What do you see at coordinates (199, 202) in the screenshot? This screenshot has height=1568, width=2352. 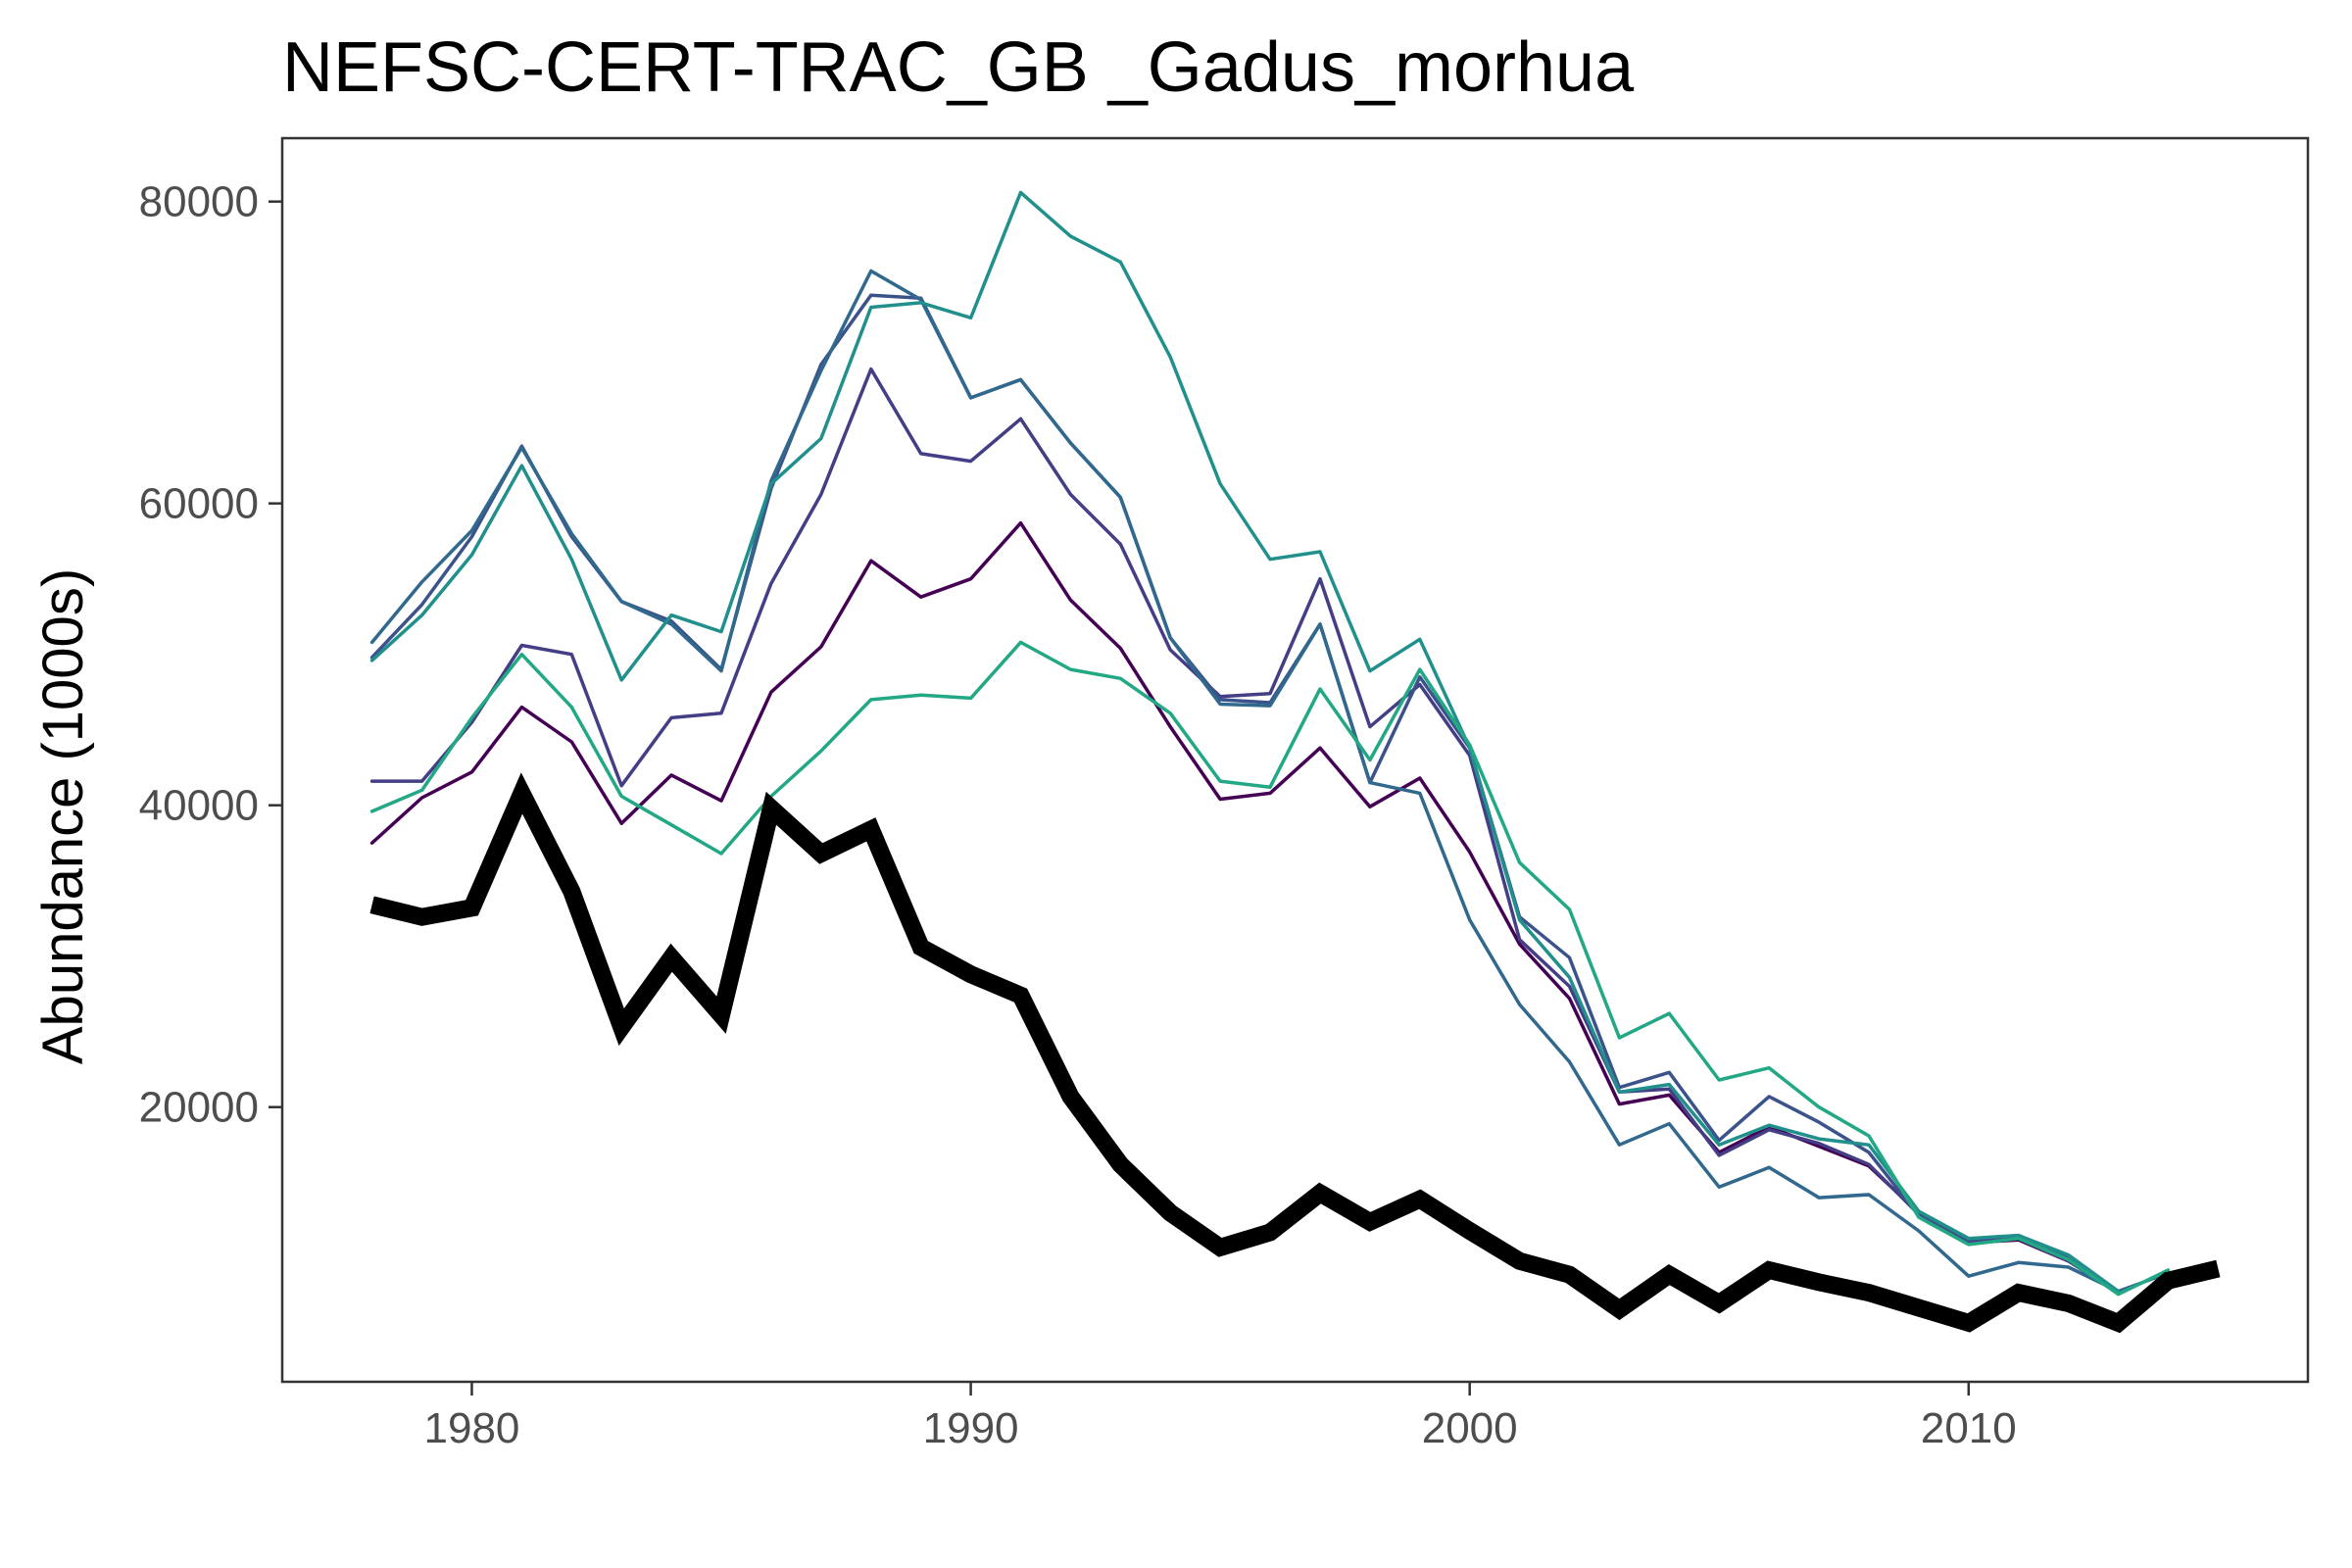 I see `y-tick-label: 80000` at bounding box center [199, 202].